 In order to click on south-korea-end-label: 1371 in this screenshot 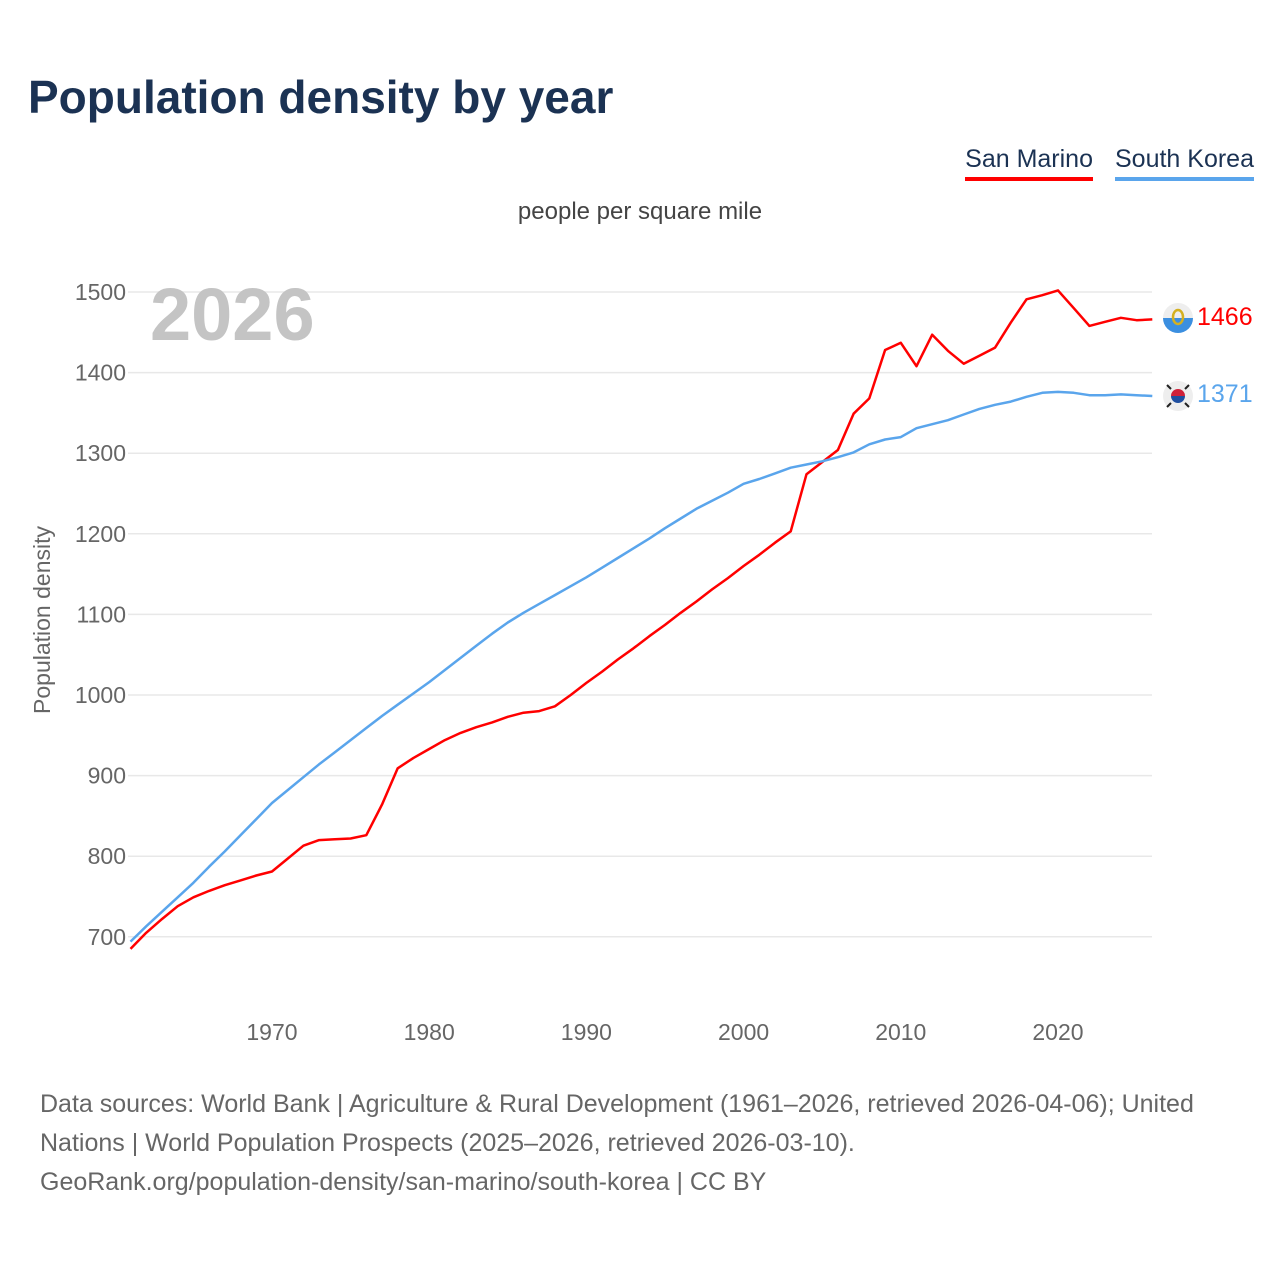, I will do `click(1225, 394)`.